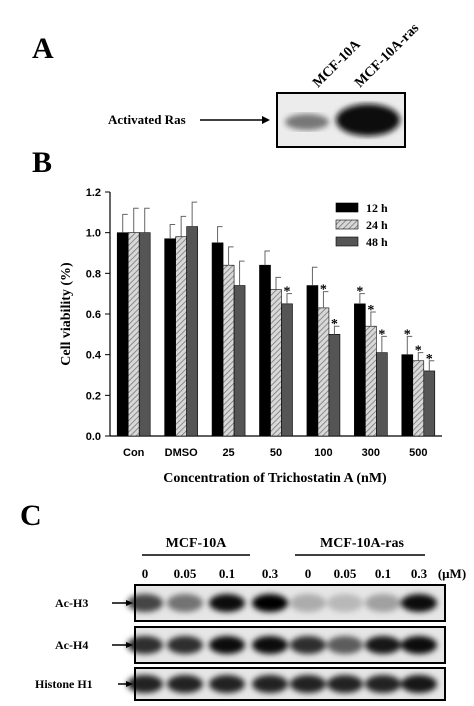 This screenshot has width=474, height=706. I want to click on x-tick-label: 25, so click(228, 453).